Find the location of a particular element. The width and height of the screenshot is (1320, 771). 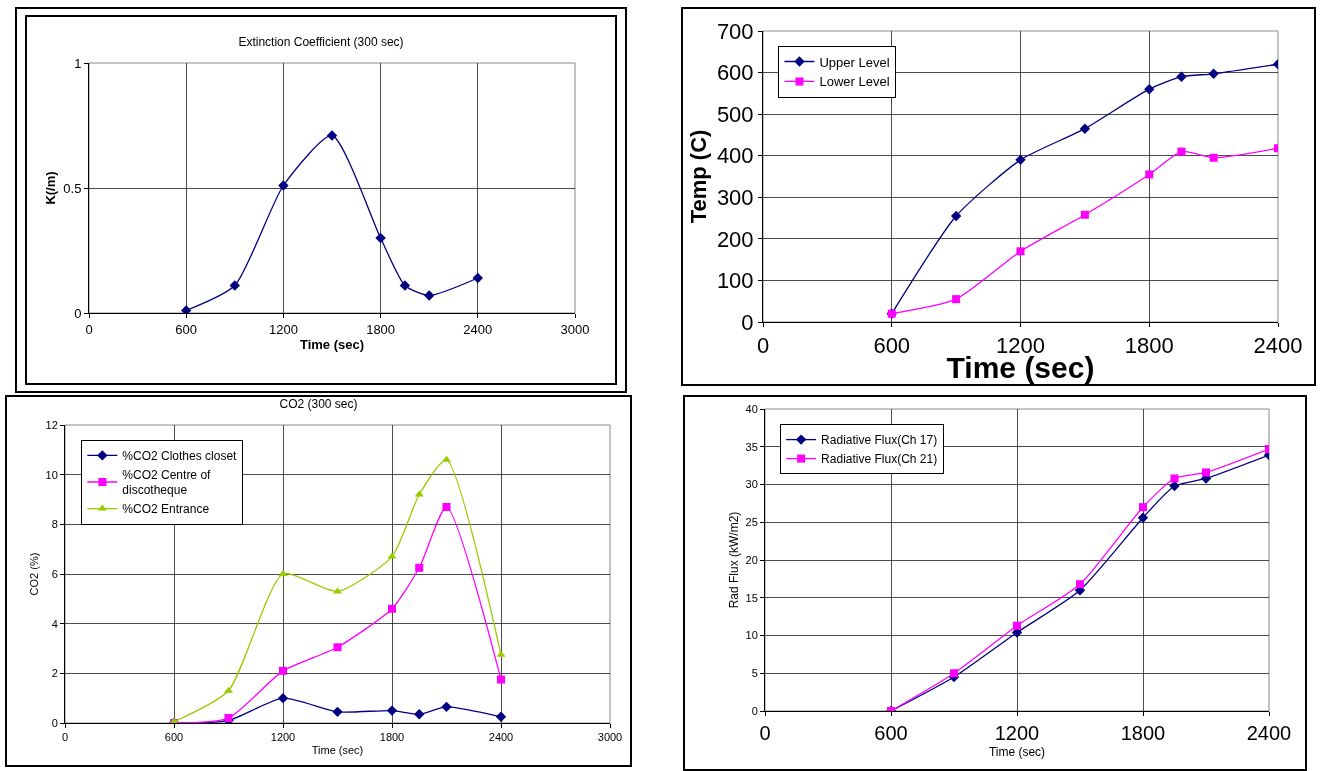

y-tick-label: 25 is located at coordinates (751, 522).